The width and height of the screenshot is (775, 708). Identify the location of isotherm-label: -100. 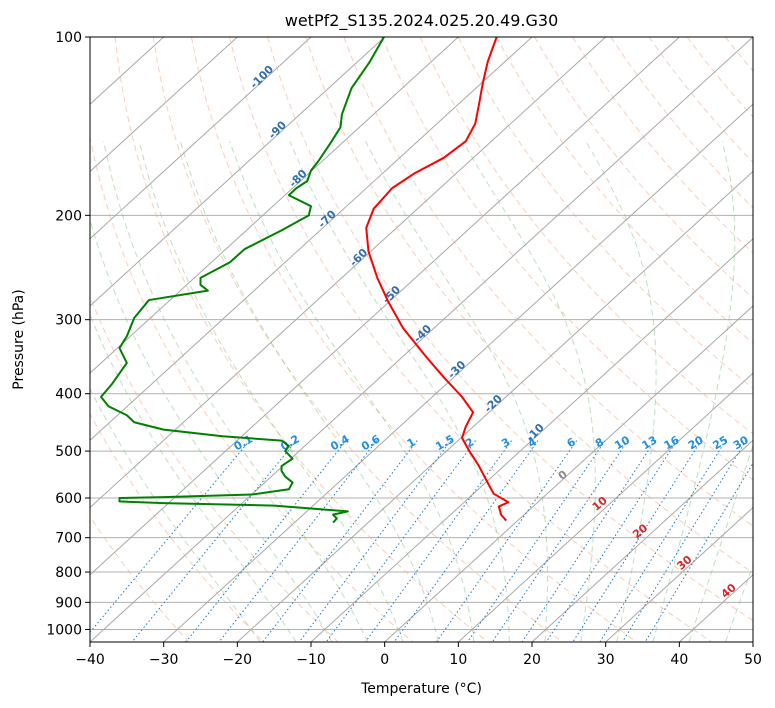
(262, 77).